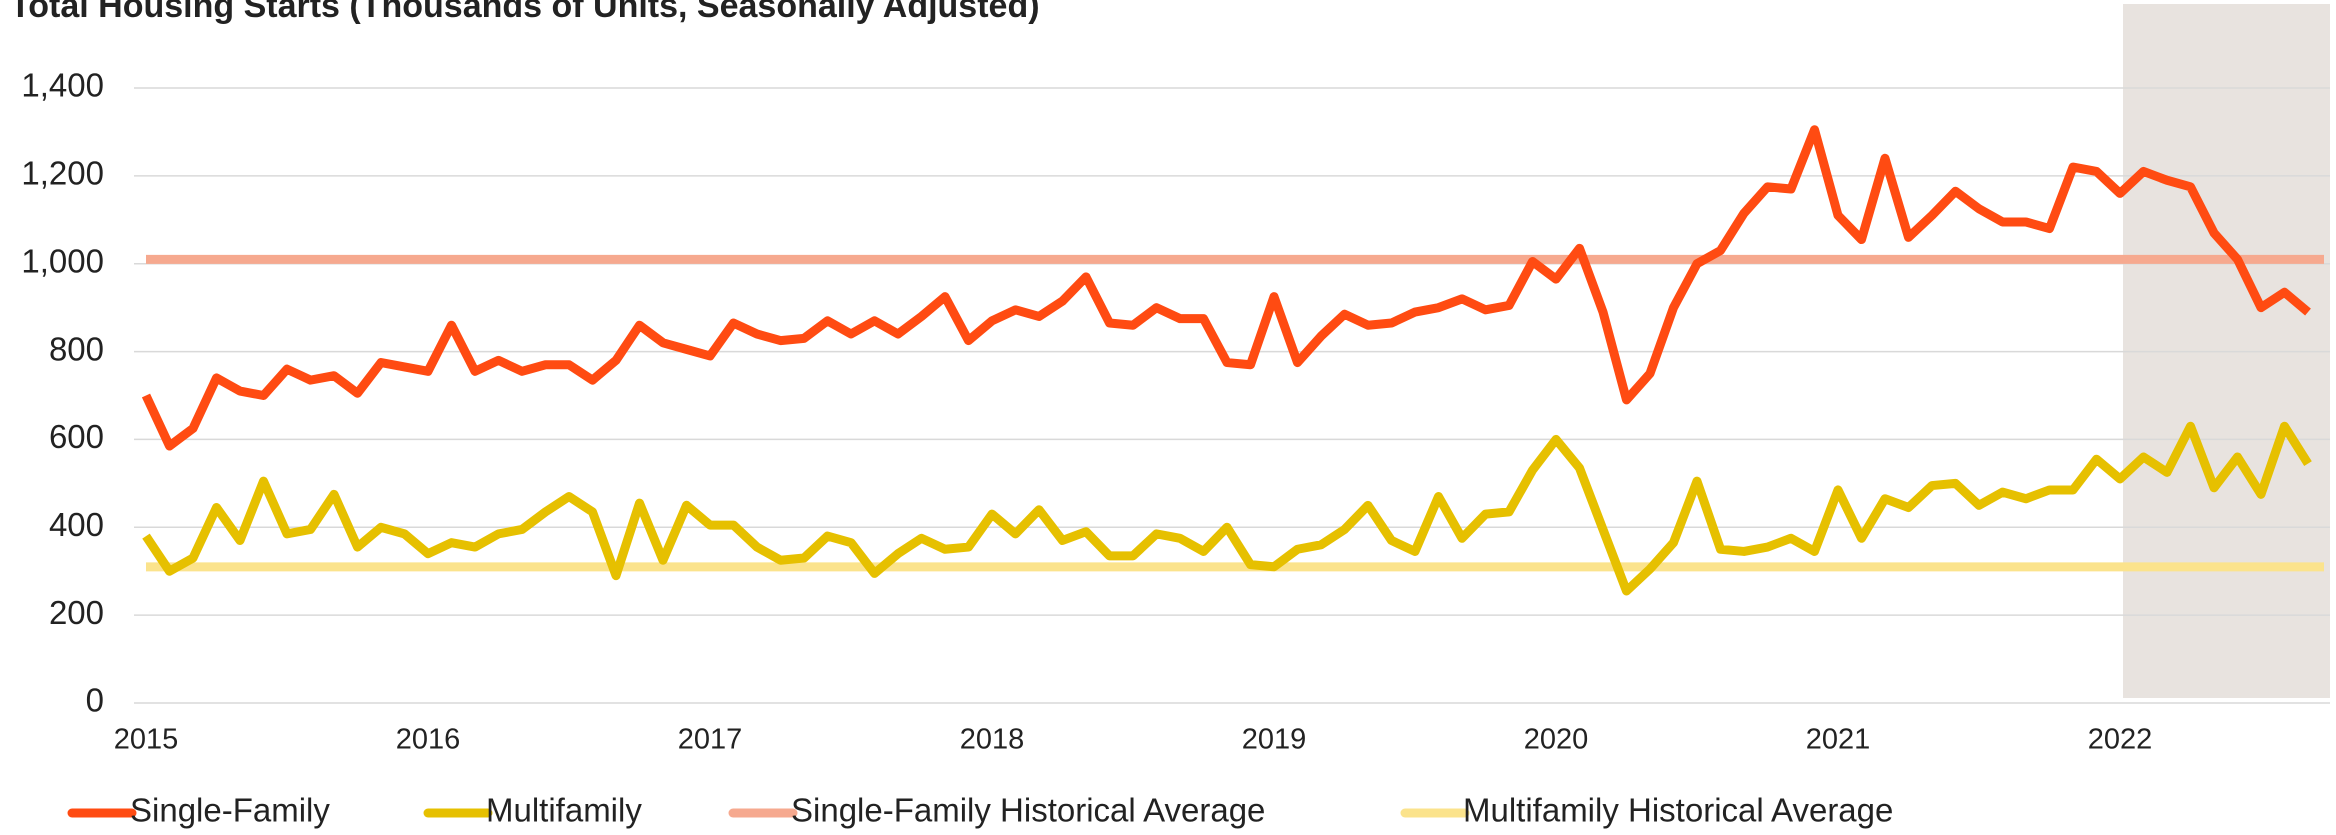 Image resolution: width=2336 pixels, height=835 pixels. I want to click on x-tick-label: 2020, so click(1556, 740).